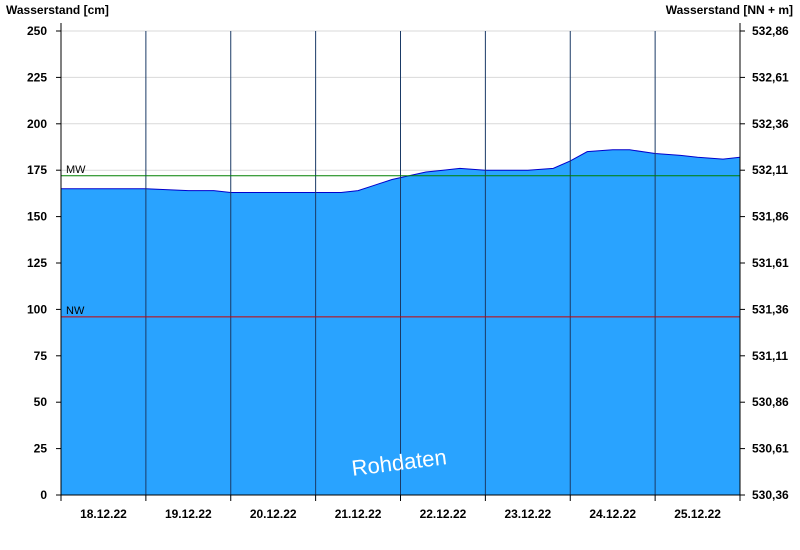 This screenshot has width=800, height=550. I want to click on y-tick-label-right: 530,61, so click(770, 449).